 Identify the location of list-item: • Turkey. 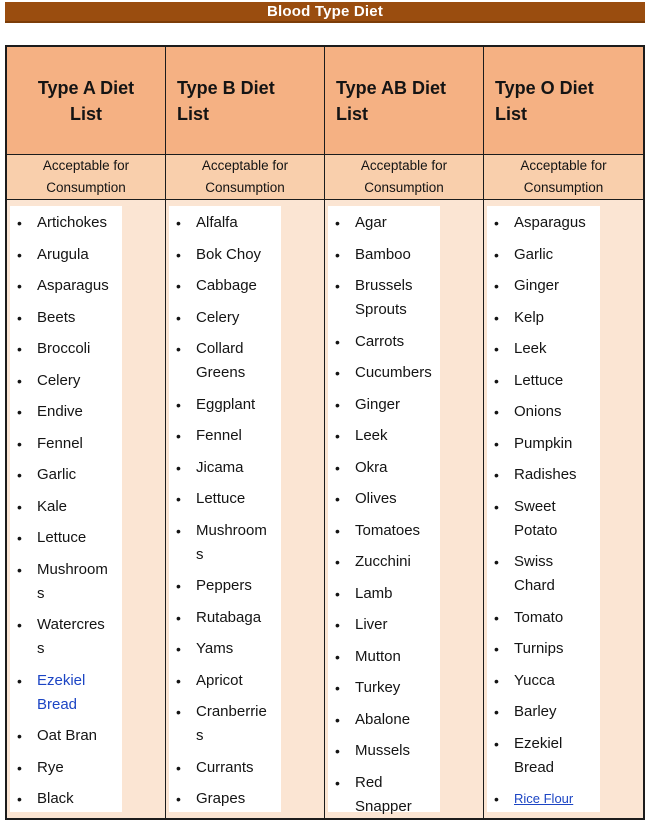
(386, 688).